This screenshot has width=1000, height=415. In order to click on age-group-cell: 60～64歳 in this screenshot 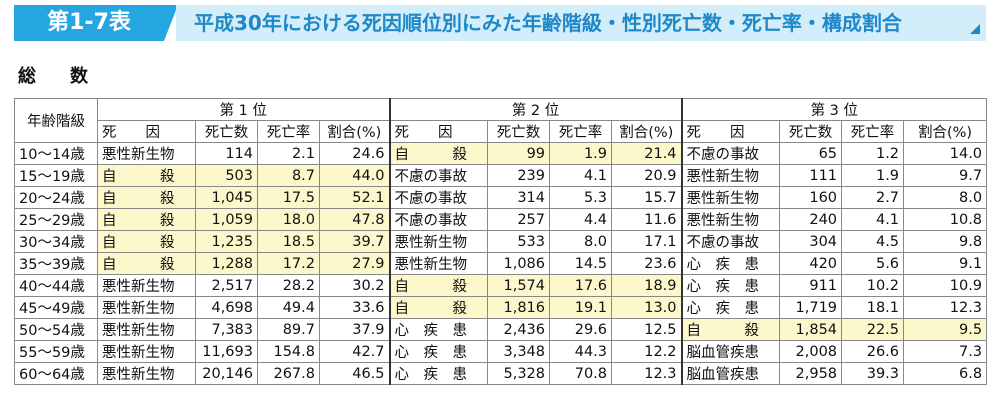, I will do `click(56, 373)`.